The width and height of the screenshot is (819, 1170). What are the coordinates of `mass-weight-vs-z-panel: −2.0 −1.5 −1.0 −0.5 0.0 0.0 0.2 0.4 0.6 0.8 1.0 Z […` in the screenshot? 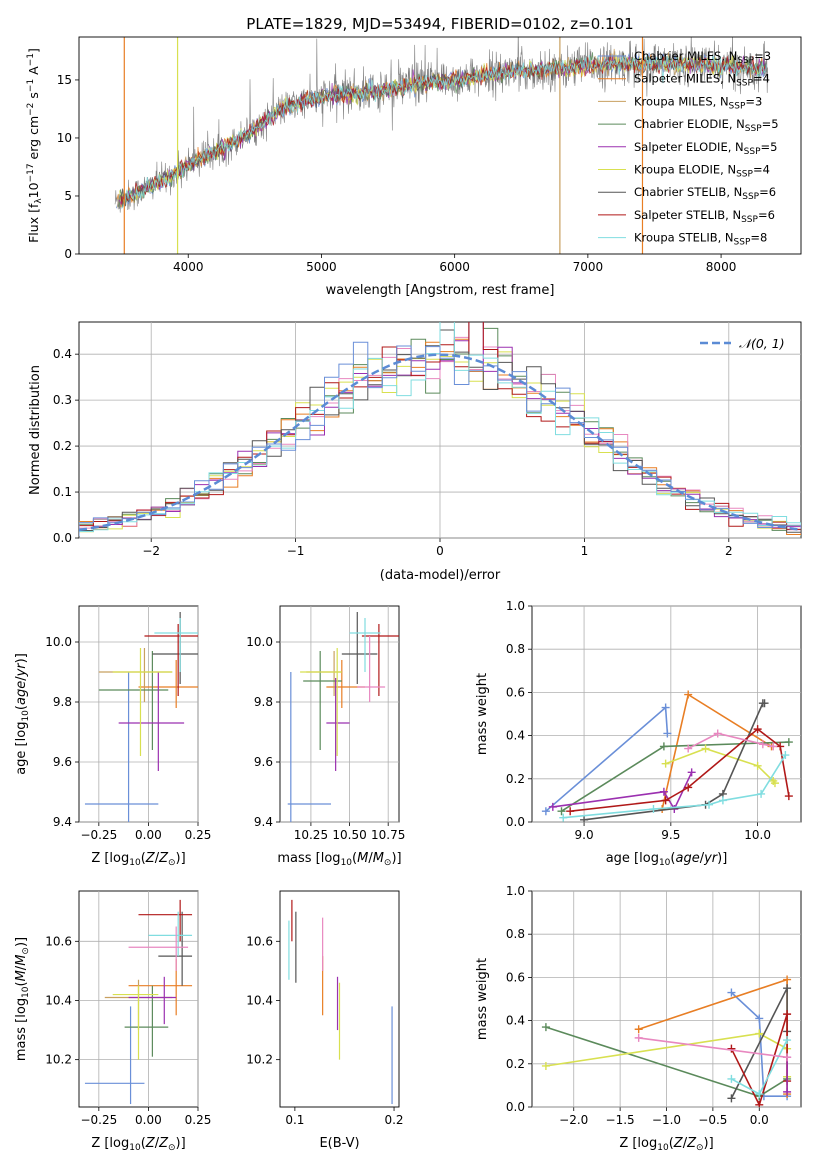 It's located at (638, 1018).